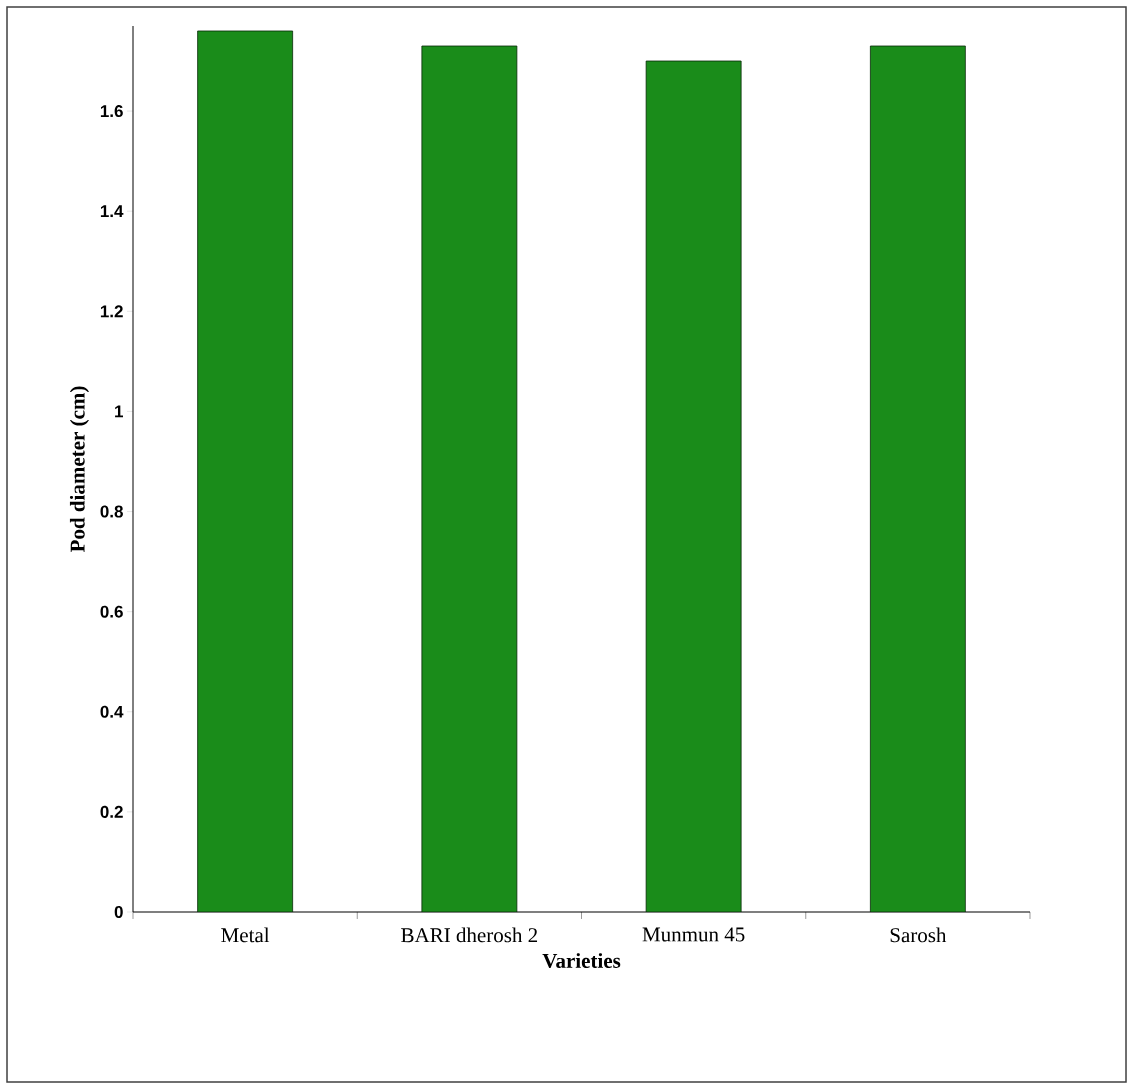 This screenshot has height=1087, width=1133. What do you see at coordinates (111, 111) in the screenshot?
I see `y-tick-label: 1.6` at bounding box center [111, 111].